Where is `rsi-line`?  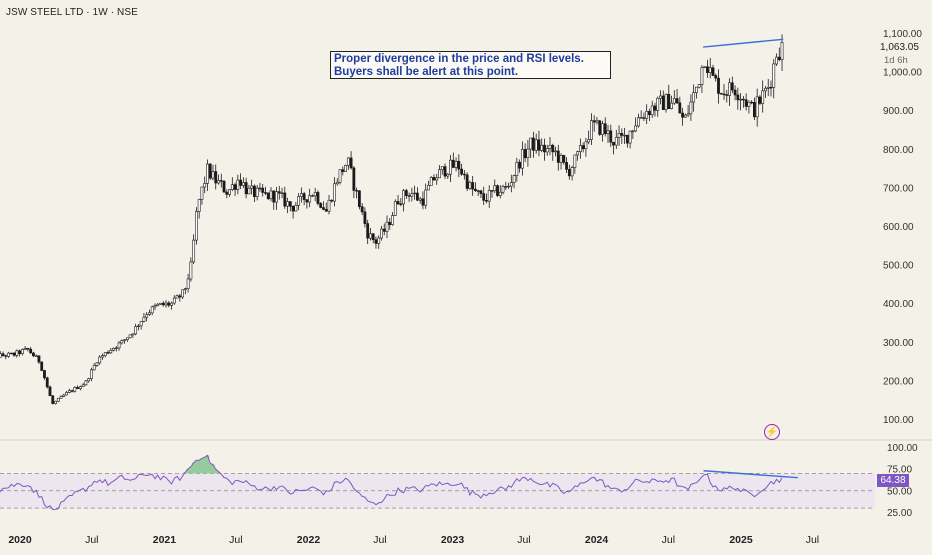
rsi-line is located at coordinates (391, 482).